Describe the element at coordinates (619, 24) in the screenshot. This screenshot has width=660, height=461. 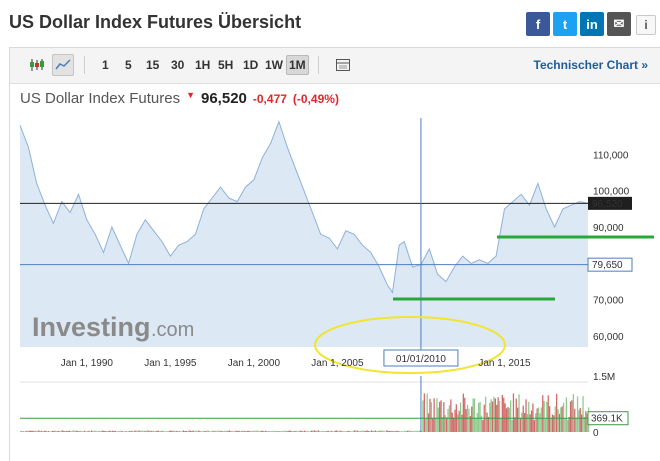
I see `mail-icon: ✉` at that location.